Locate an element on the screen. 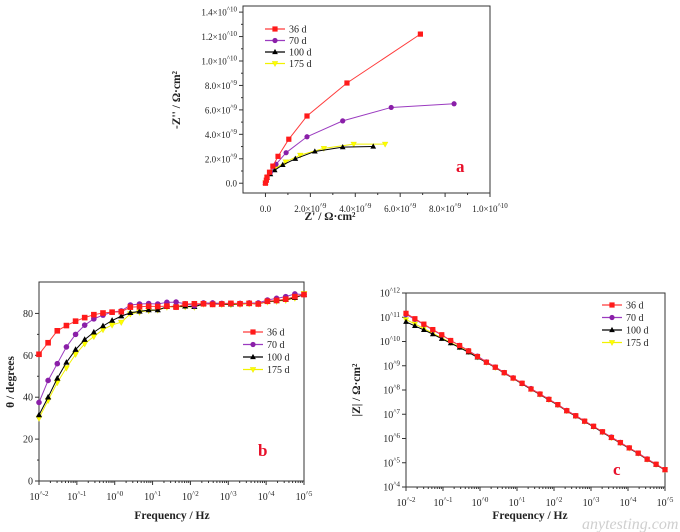  y-tick-label: 1.0×10^10 is located at coordinates (219, 61).